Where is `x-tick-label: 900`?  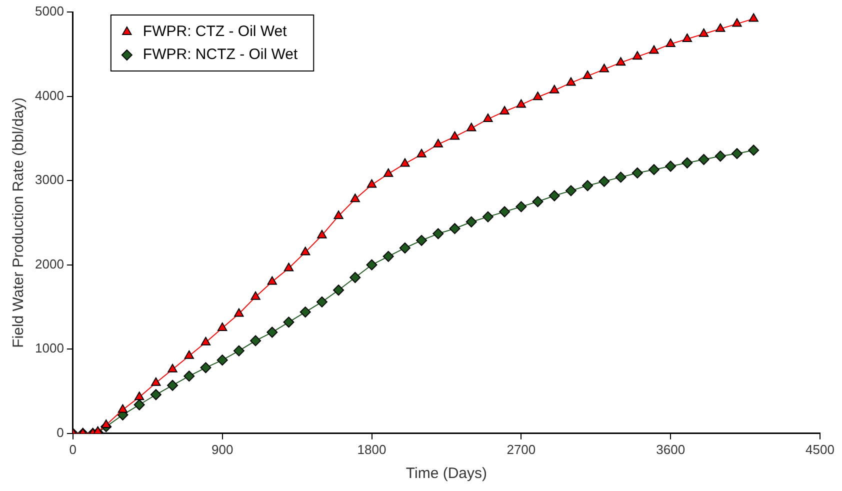
x-tick-label: 900 is located at coordinates (222, 449).